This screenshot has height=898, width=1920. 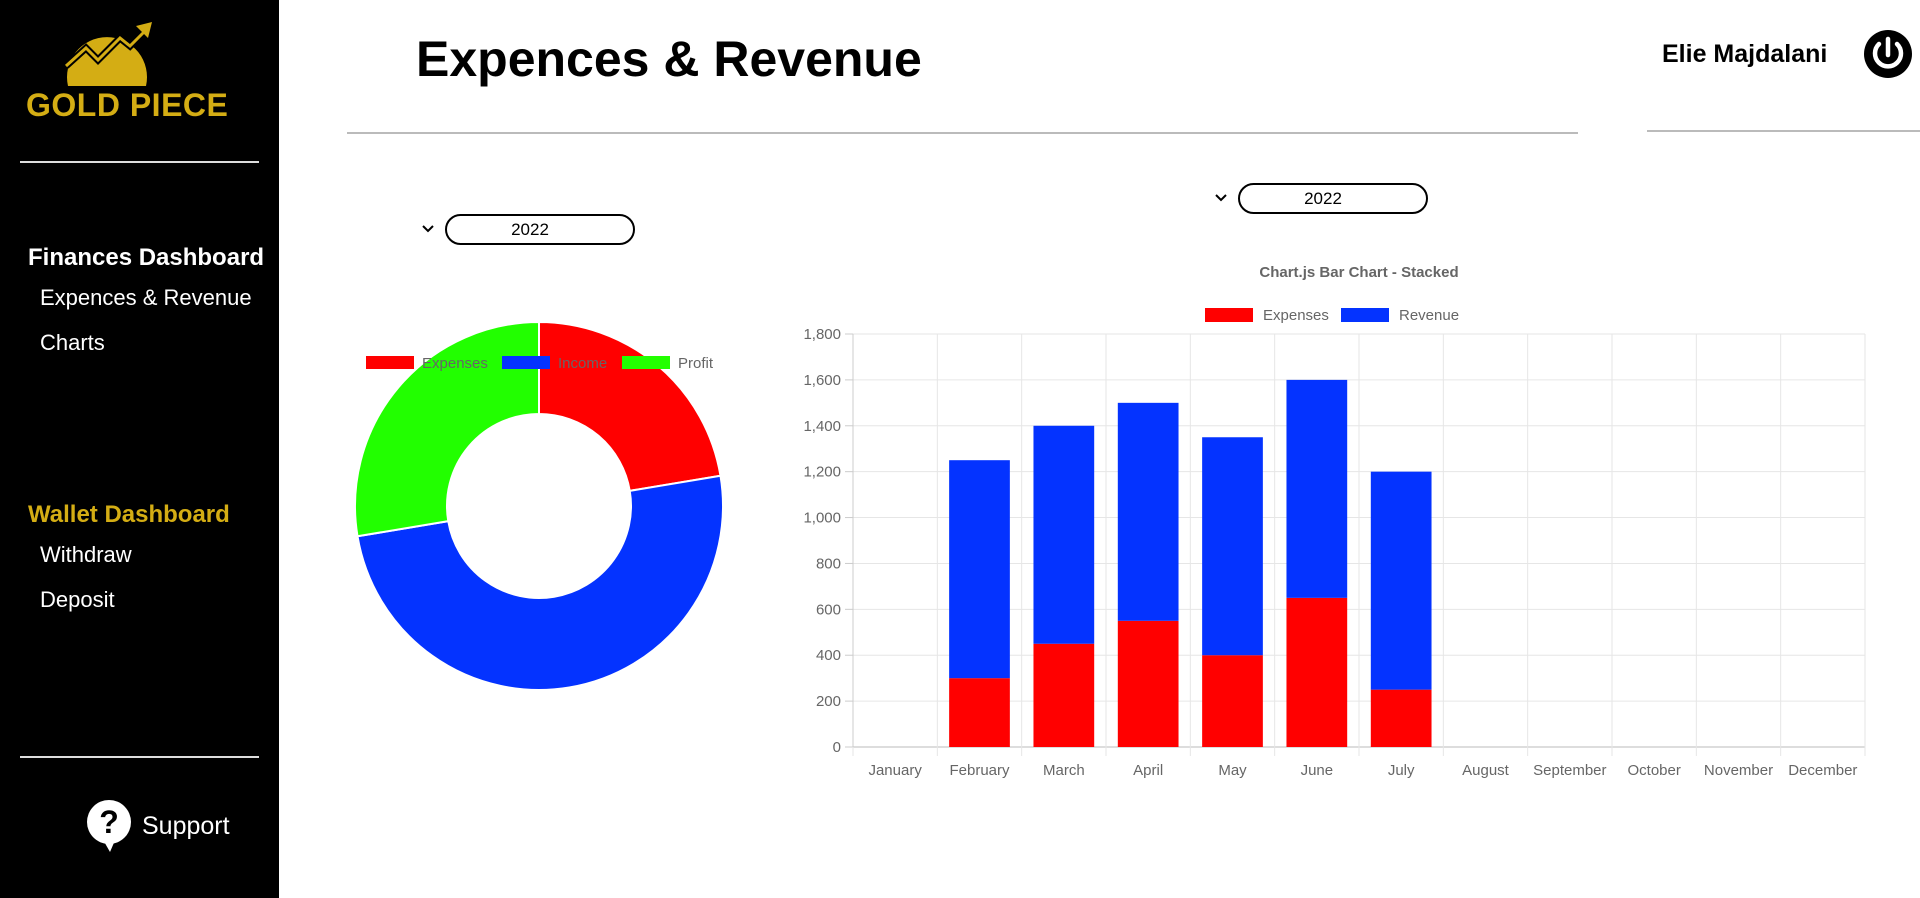 What do you see at coordinates (646, 362) in the screenshot?
I see `legend-swatch-profit` at bounding box center [646, 362].